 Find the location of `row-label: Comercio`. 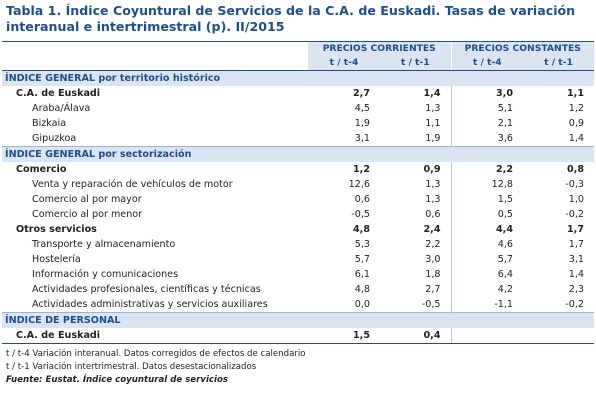

row-label: Comercio is located at coordinates (41, 169).